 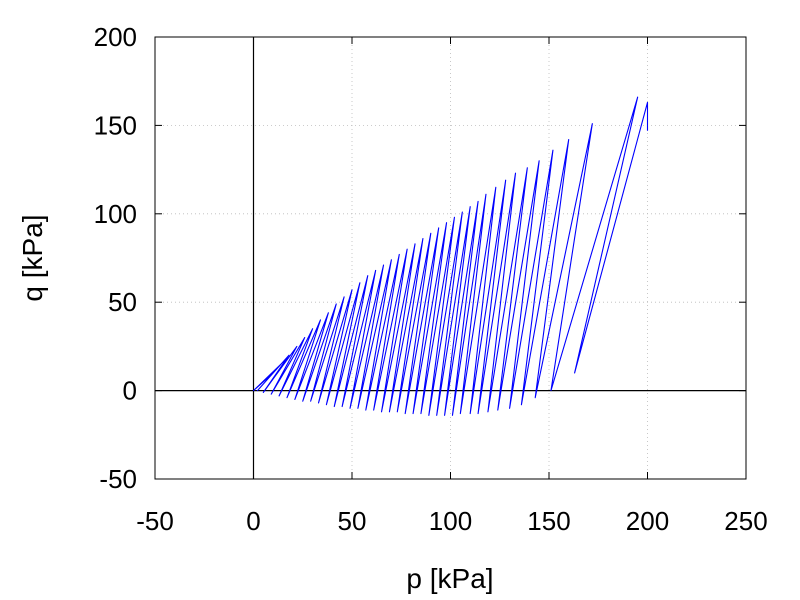 I want to click on y-tick-label: 100, so click(x=115, y=214).